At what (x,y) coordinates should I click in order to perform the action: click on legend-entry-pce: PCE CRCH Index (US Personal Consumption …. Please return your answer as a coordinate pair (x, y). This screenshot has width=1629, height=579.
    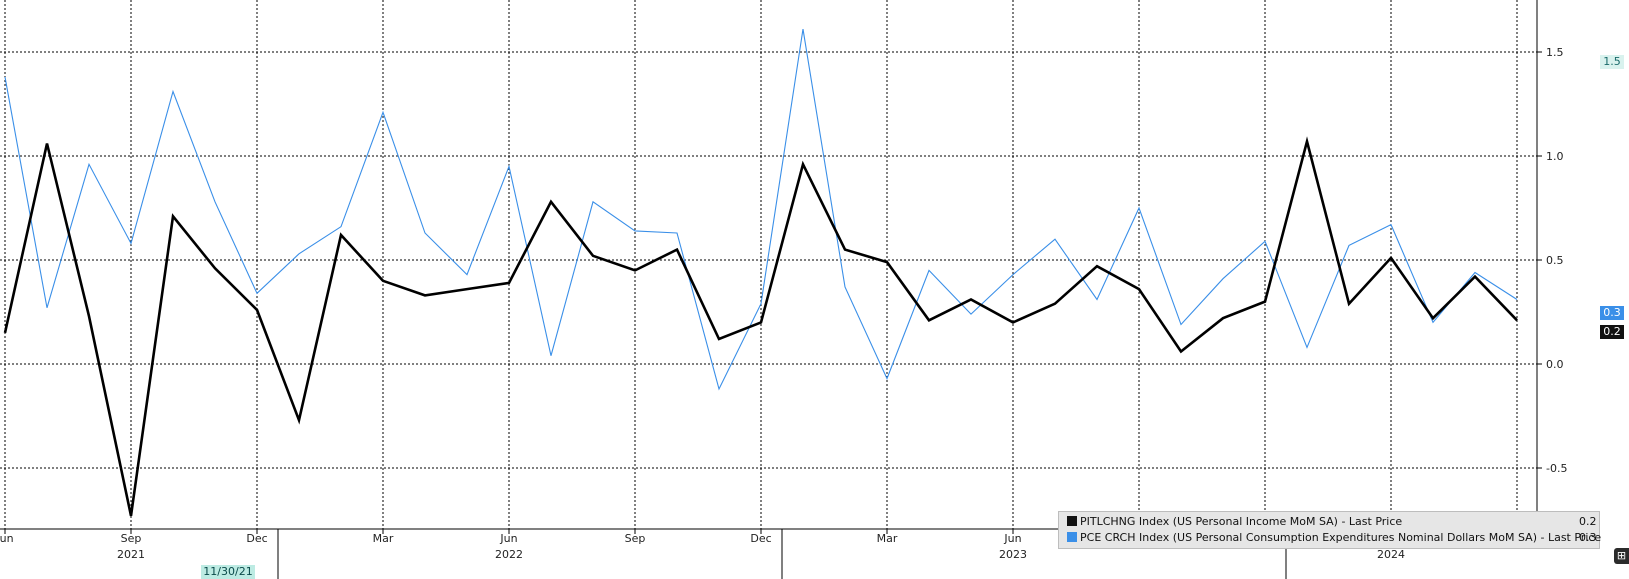
    Looking at the image, I should click on (1334, 538).